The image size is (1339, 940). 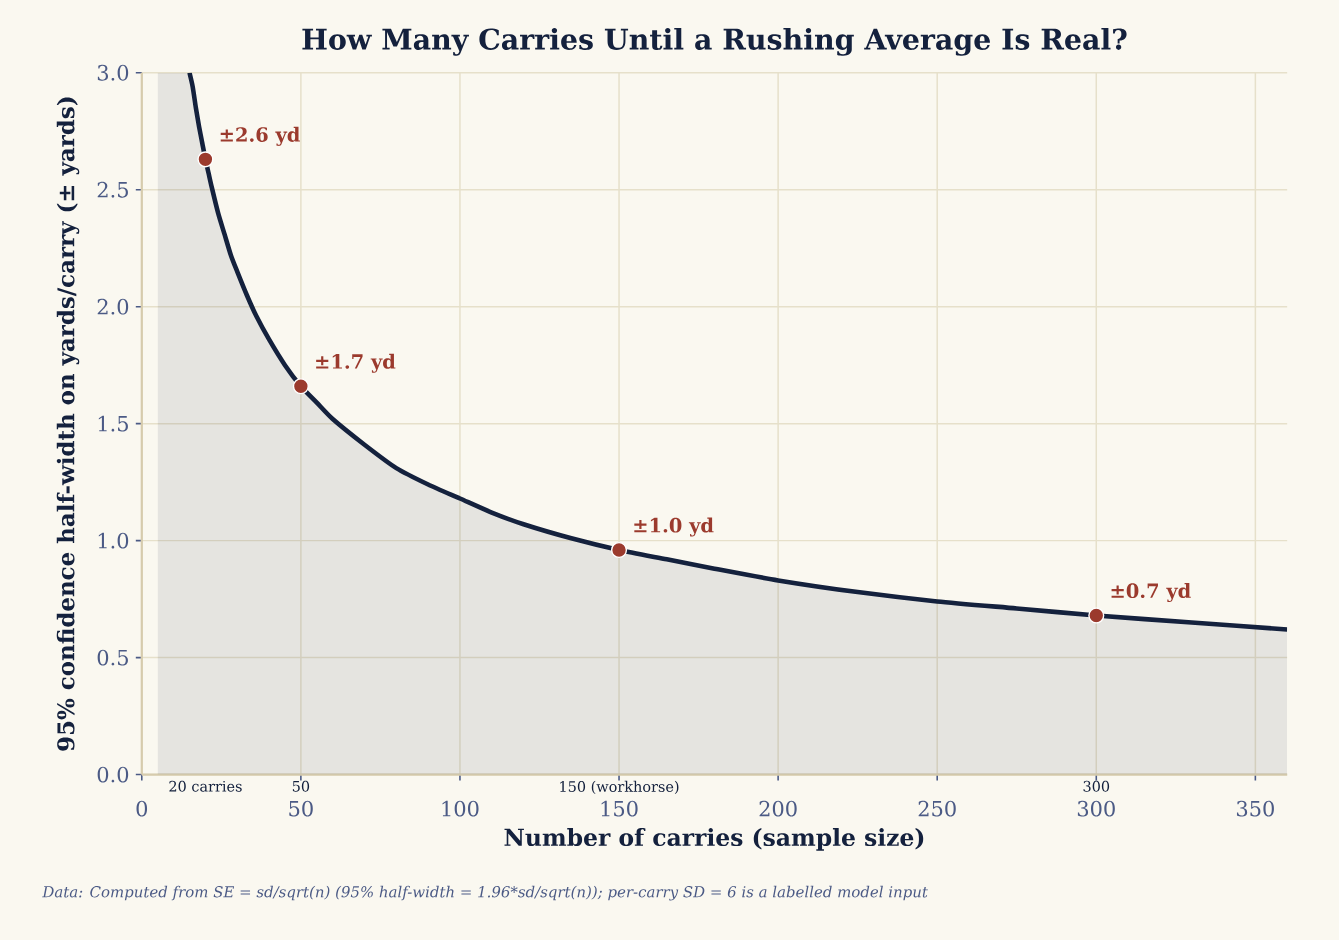 I want to click on x-axis-title: Number of carries (sample size), so click(x=714, y=839).